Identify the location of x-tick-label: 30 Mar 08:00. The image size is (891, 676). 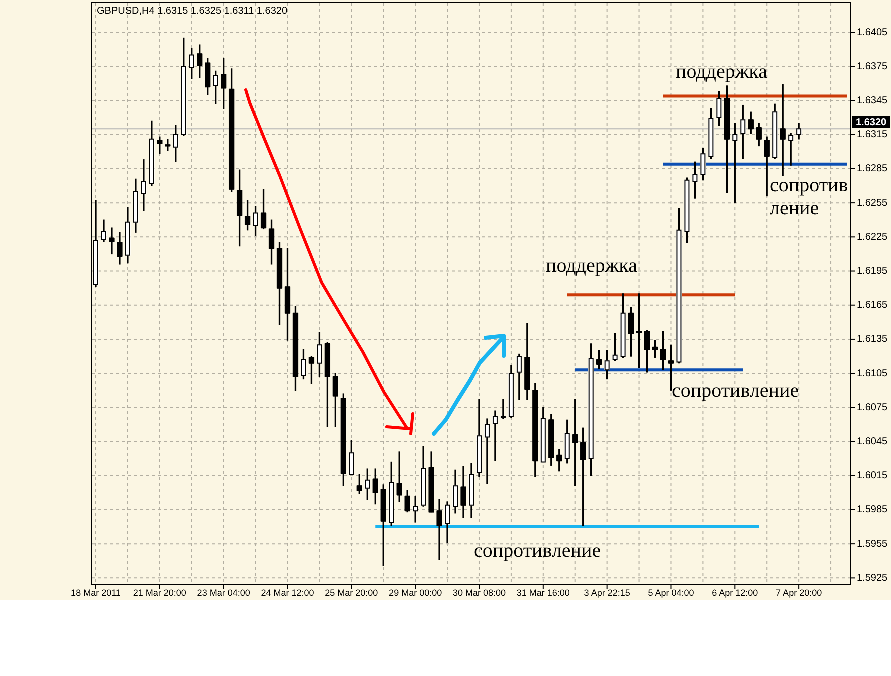
(479, 593).